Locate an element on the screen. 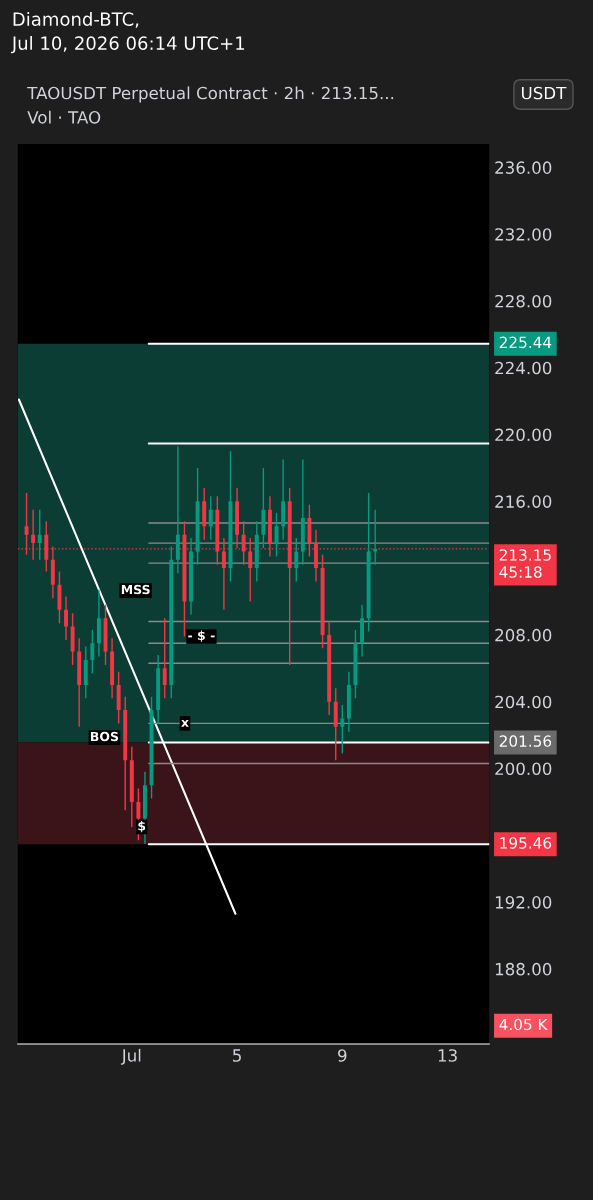 The height and width of the screenshot is (1200, 593). y-tick-label: 192.00 is located at coordinates (523, 902).